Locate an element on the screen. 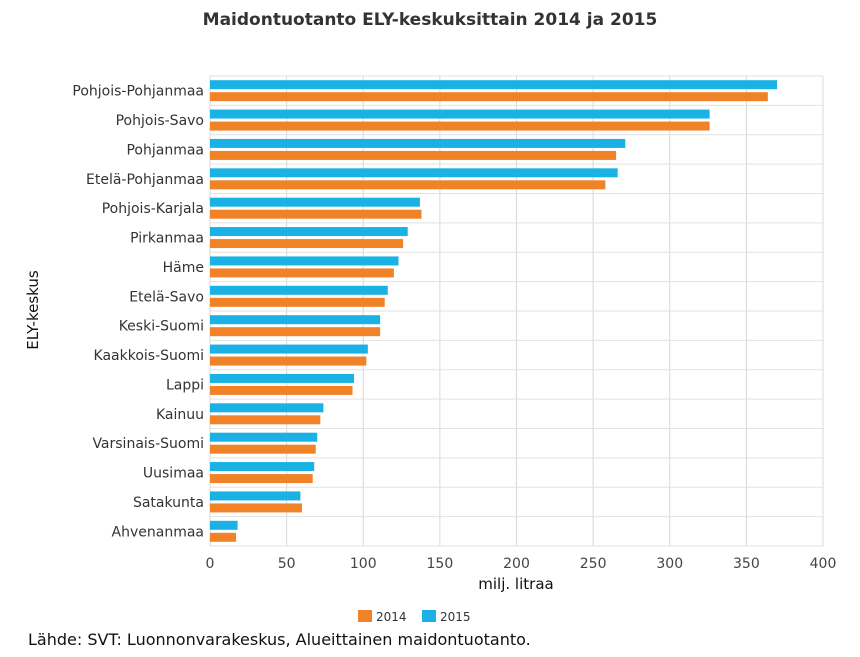 The width and height of the screenshot is (860, 657). x-tick-label: 150 is located at coordinates (440, 564).